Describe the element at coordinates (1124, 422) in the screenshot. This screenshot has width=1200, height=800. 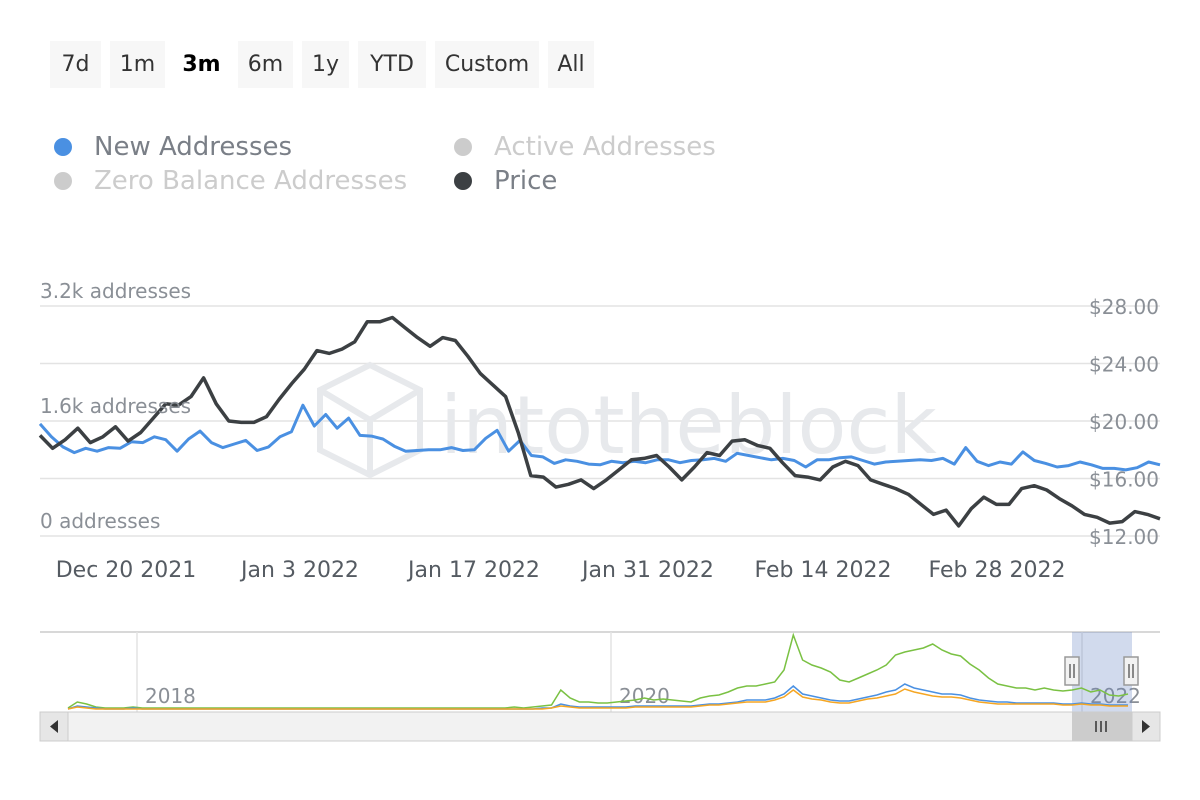
I see `y-right-tick-label: $20.00` at that location.